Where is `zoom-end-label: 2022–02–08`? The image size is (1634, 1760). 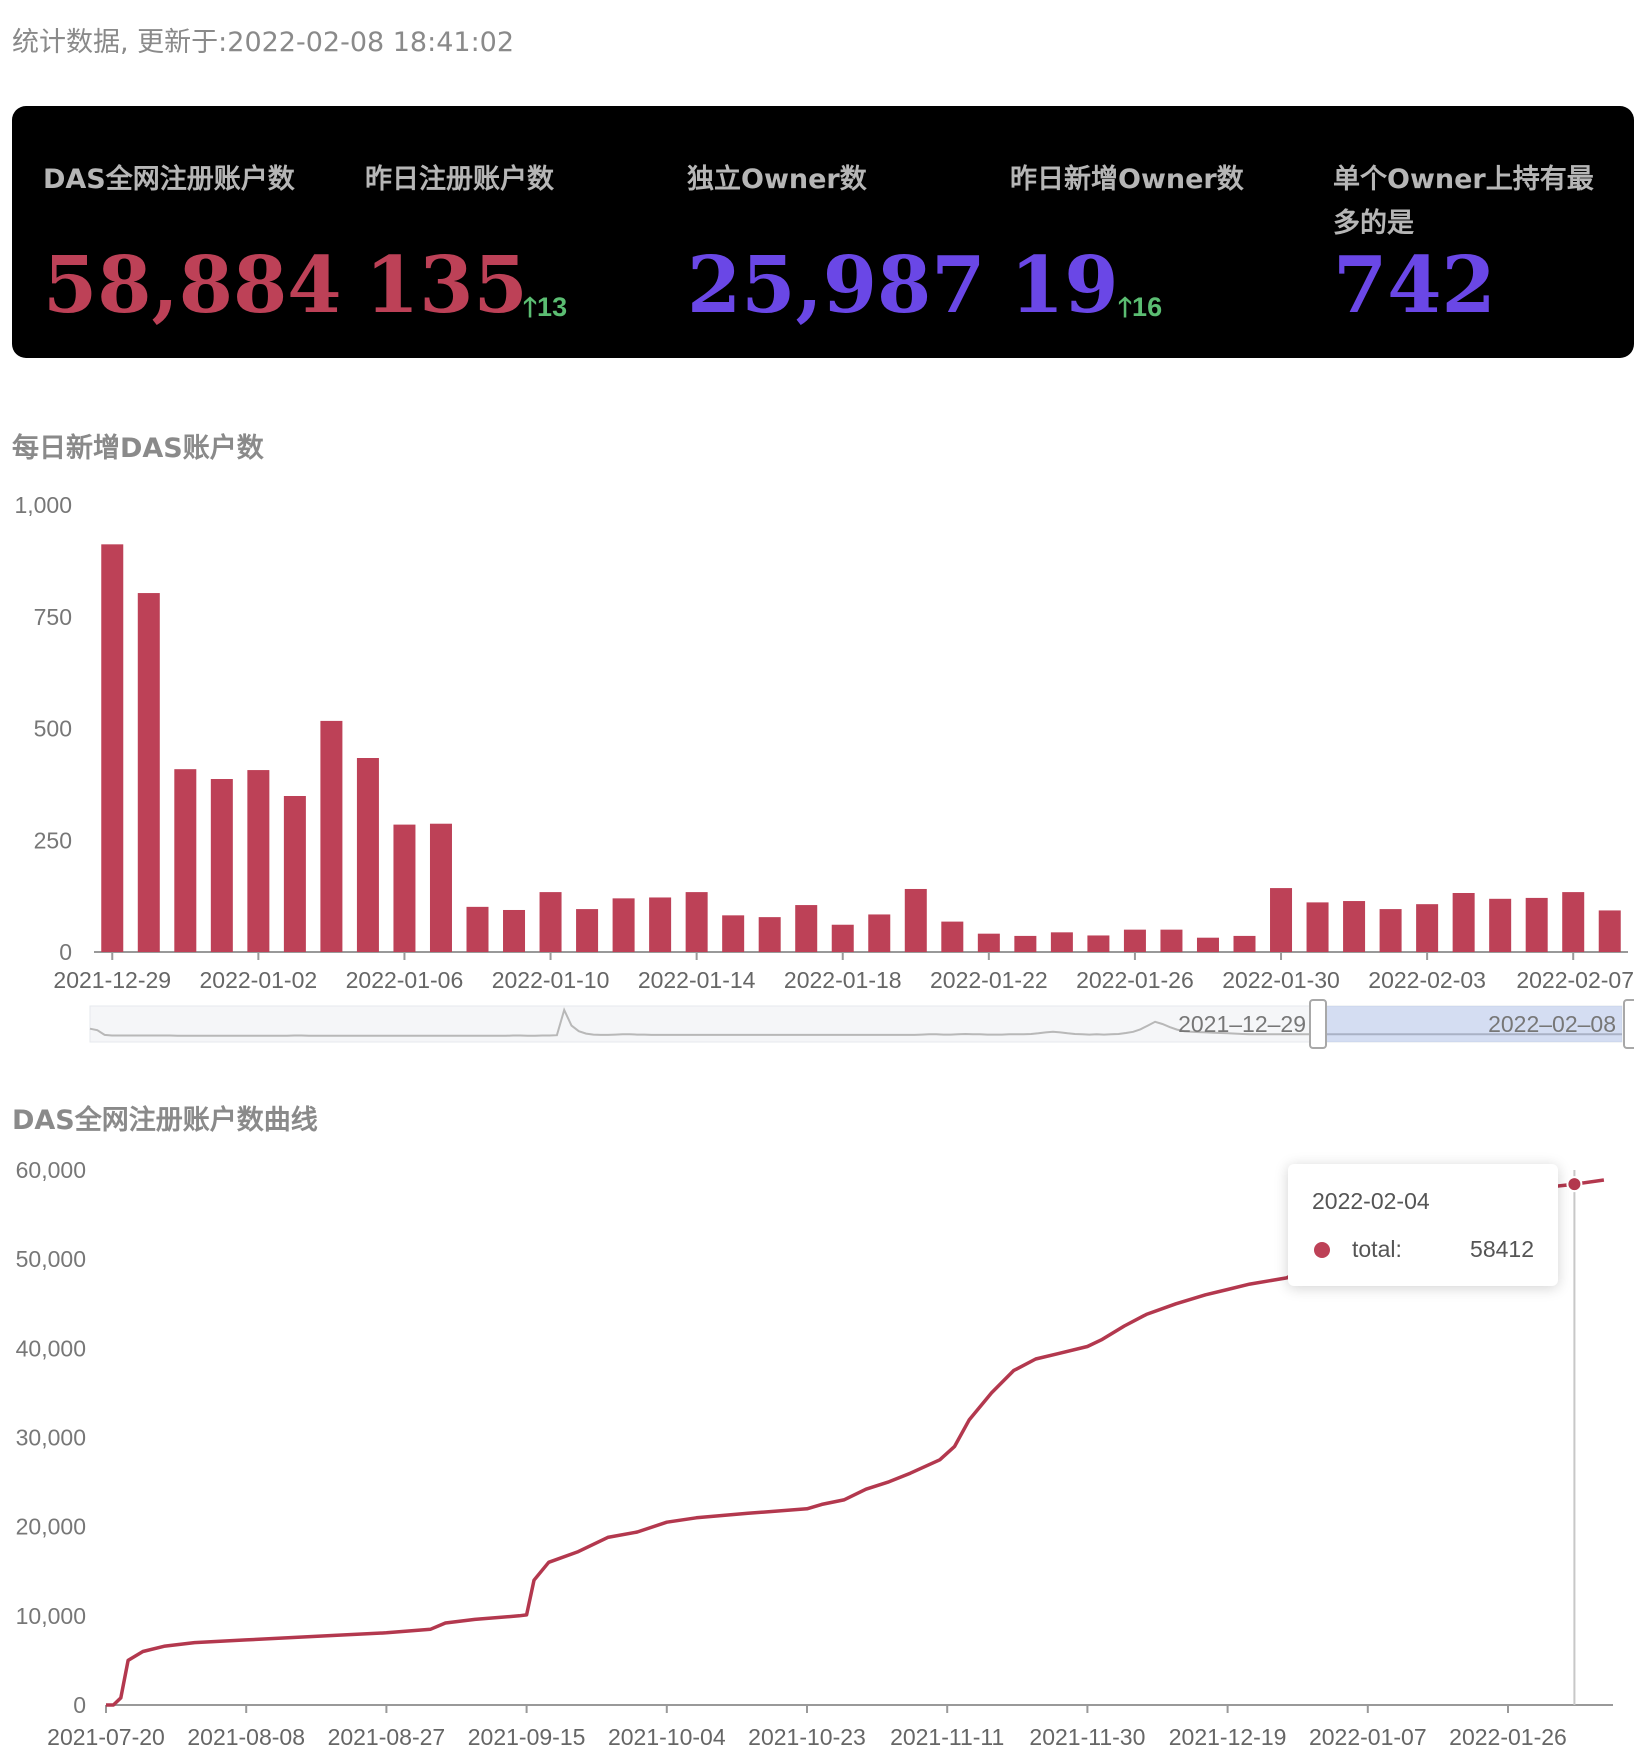
zoom-end-label: 2022–02–08 is located at coordinates (1552, 1024).